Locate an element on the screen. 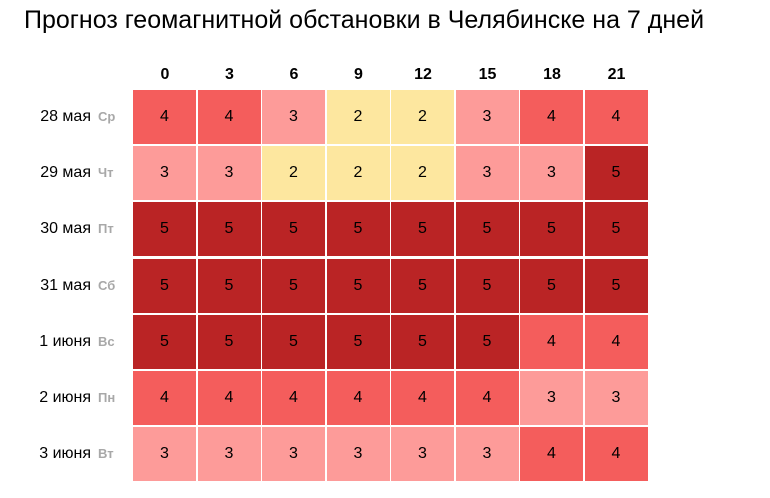  date-text: 3 июня is located at coordinates (65, 454).